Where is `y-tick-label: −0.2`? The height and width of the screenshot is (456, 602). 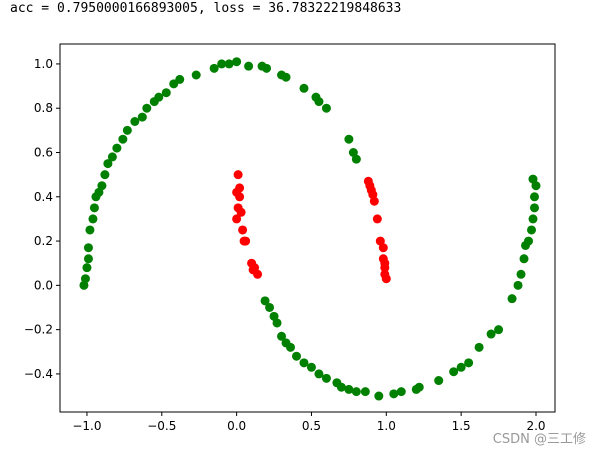
y-tick-label: −0.2 is located at coordinates (38, 330).